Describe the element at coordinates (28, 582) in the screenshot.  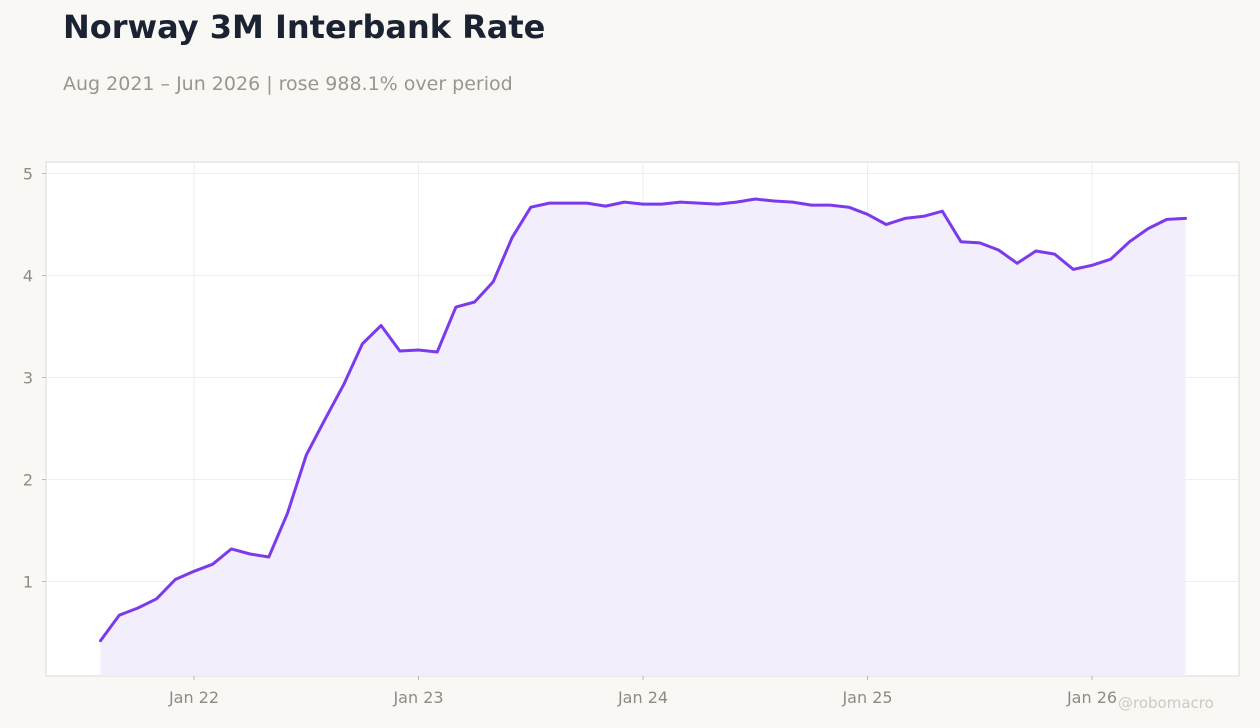
I see `y-tick-label: 1` at that location.